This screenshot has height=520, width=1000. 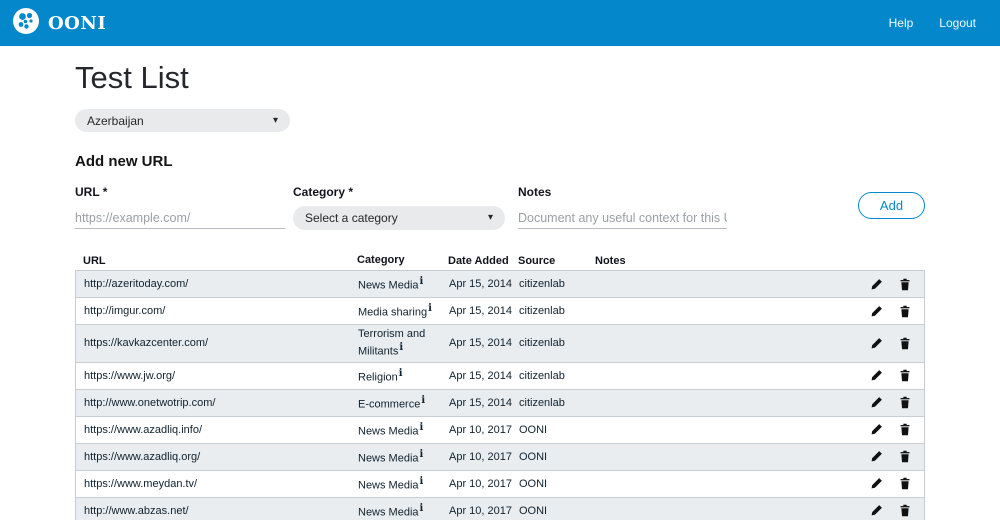 I want to click on row-url: http://azeritoday.com/, so click(x=136, y=284).